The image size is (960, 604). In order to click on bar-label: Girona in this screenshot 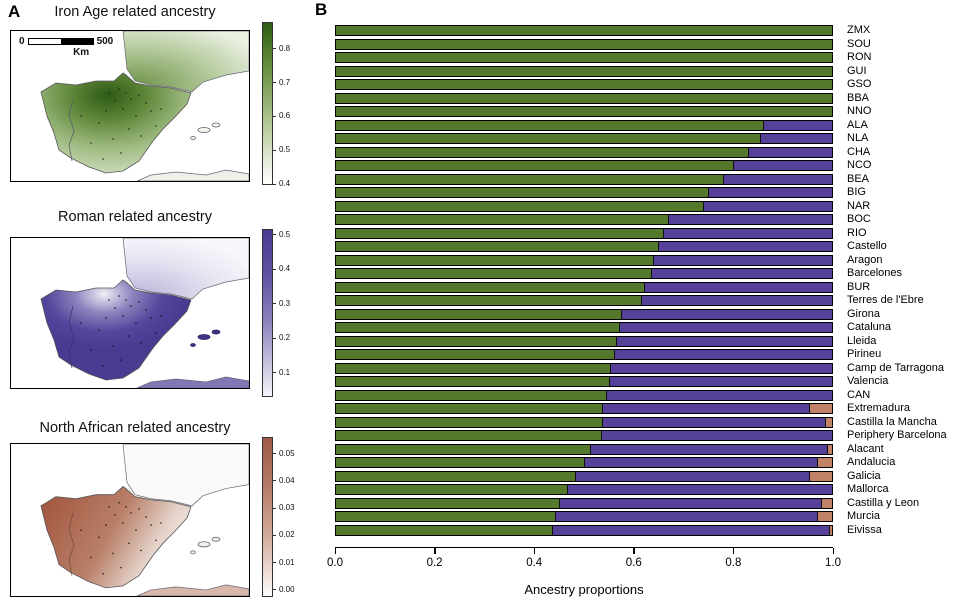, I will do `click(864, 313)`.